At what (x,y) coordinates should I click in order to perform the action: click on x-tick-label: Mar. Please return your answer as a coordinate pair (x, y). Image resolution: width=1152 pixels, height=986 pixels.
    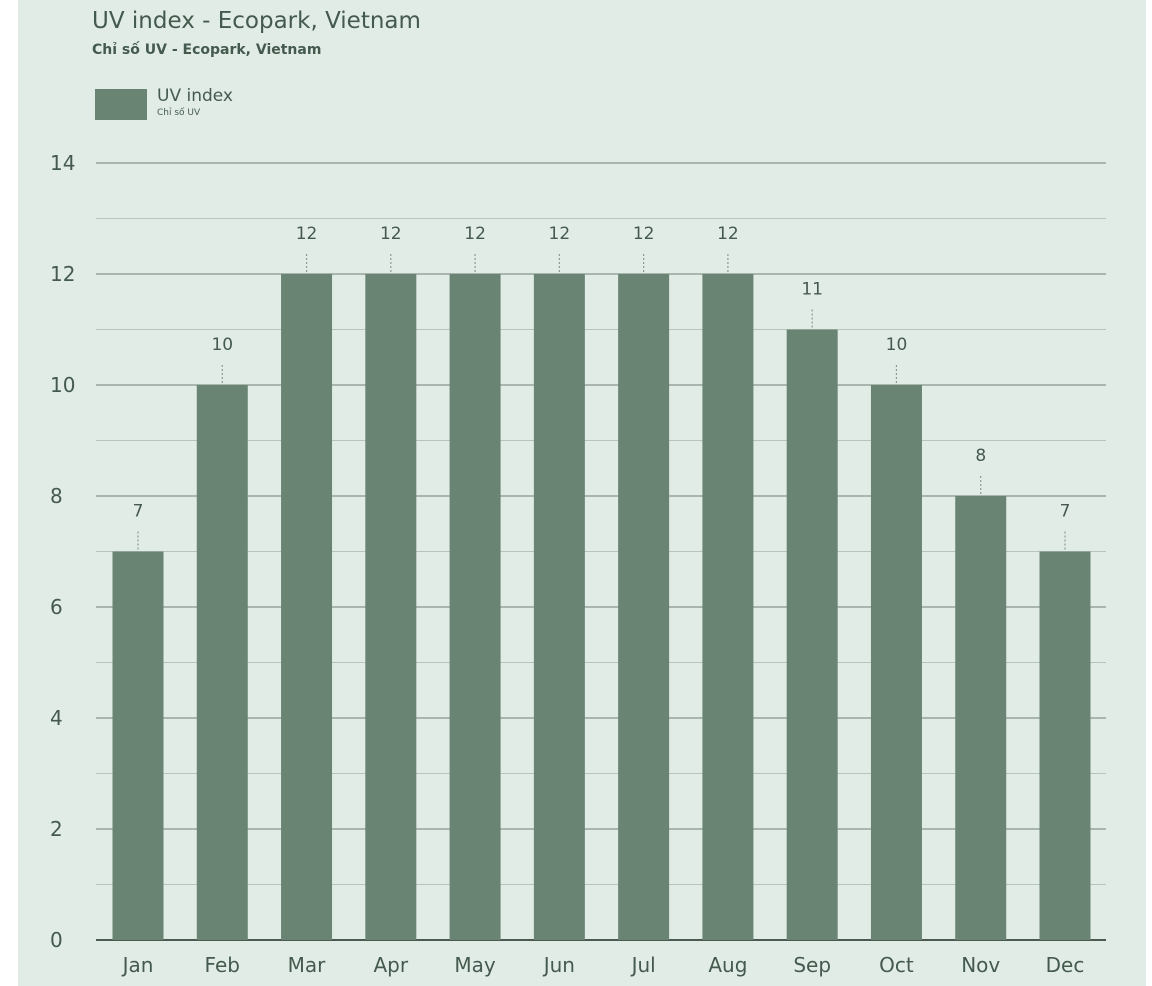
    Looking at the image, I should click on (307, 965).